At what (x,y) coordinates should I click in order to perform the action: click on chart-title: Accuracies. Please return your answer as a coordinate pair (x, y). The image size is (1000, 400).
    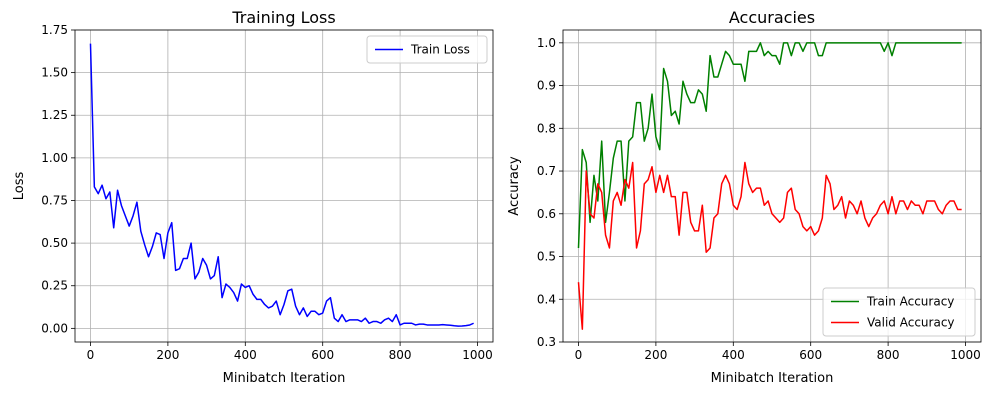
    Looking at the image, I should click on (772, 17).